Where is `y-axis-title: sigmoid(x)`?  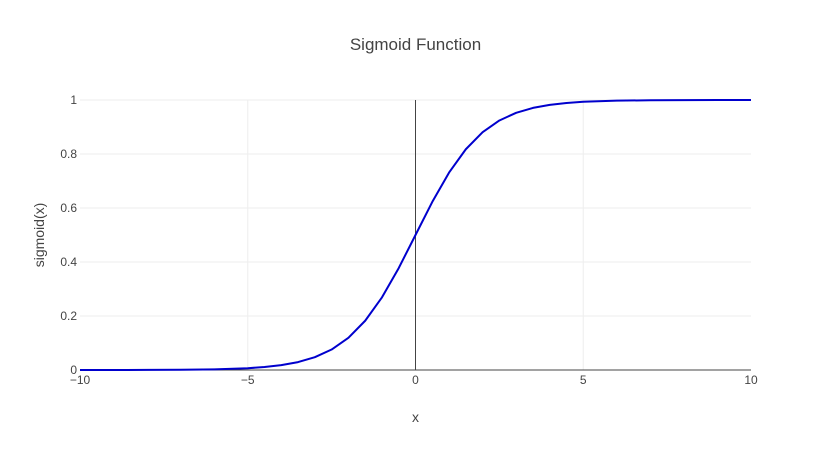 y-axis-title: sigmoid(x) is located at coordinates (39, 235).